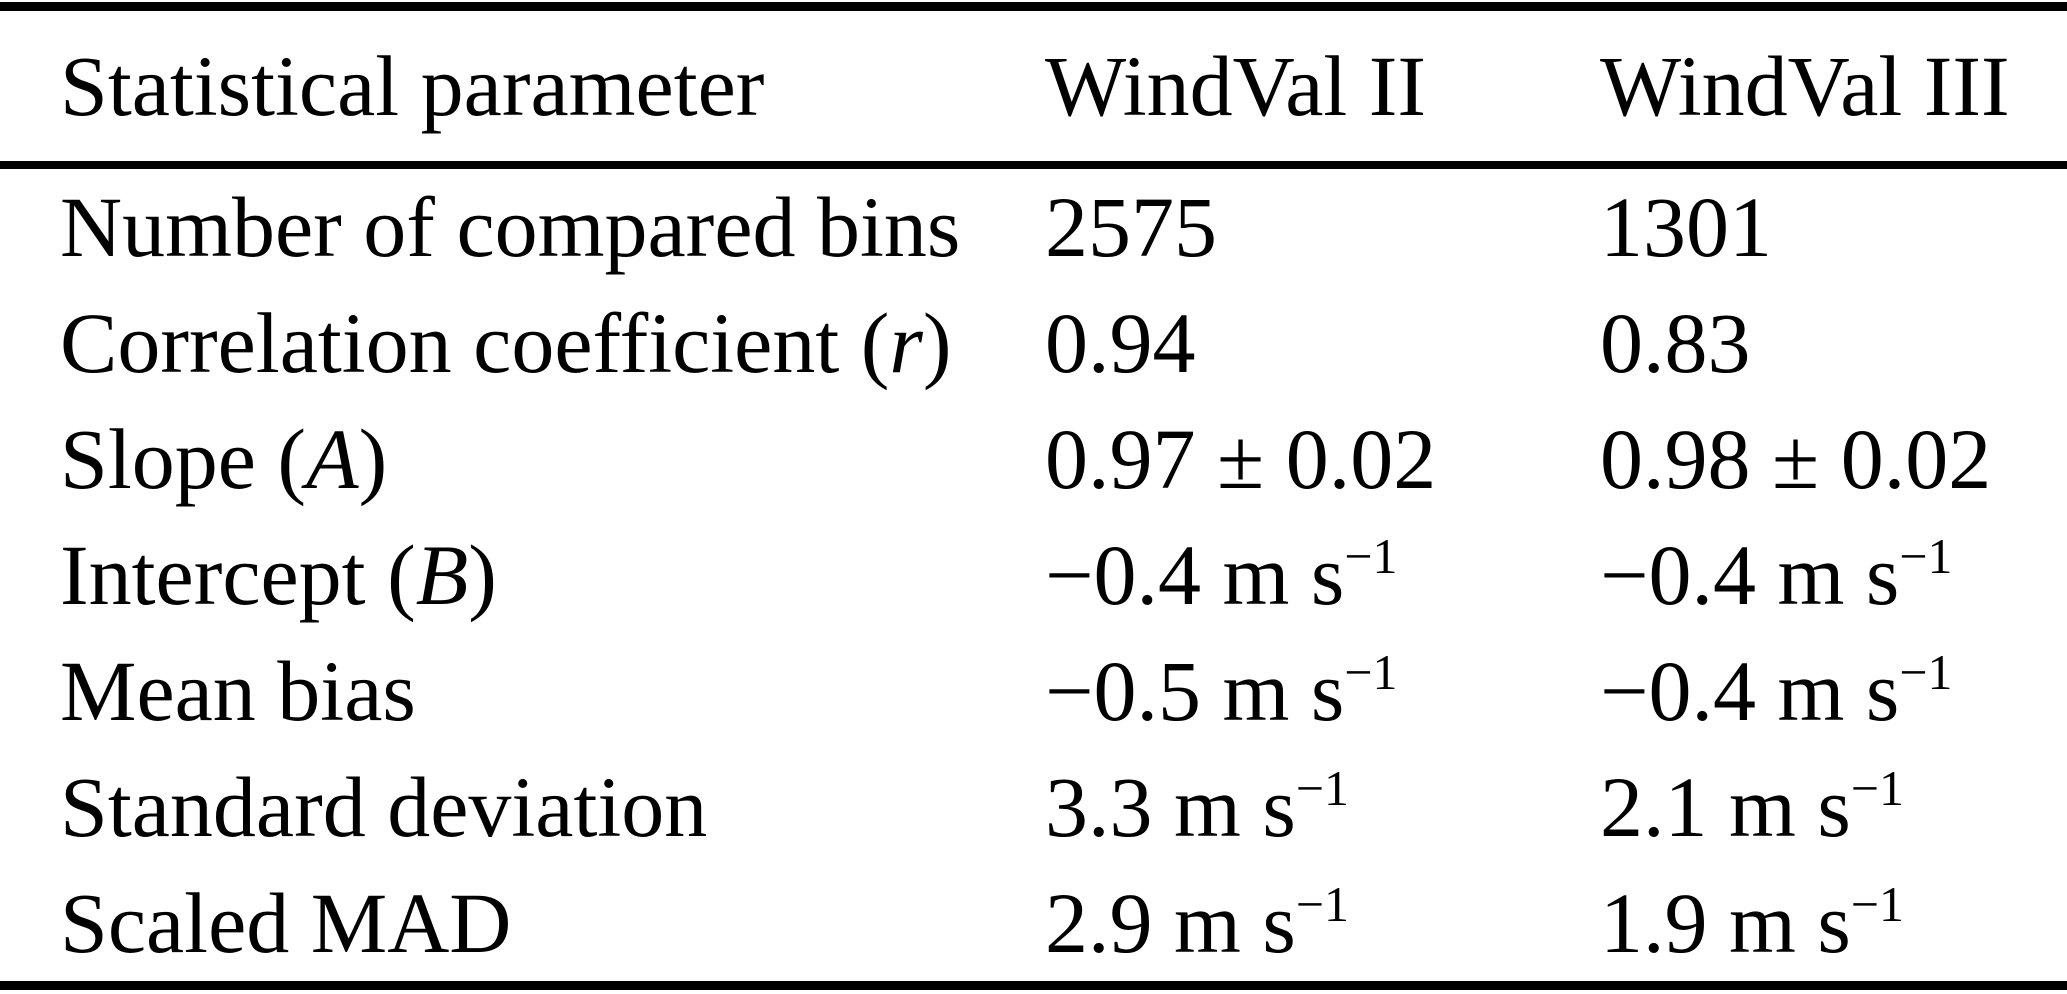  I want to click on value-windval-ii: 2575, so click(1322, 227).